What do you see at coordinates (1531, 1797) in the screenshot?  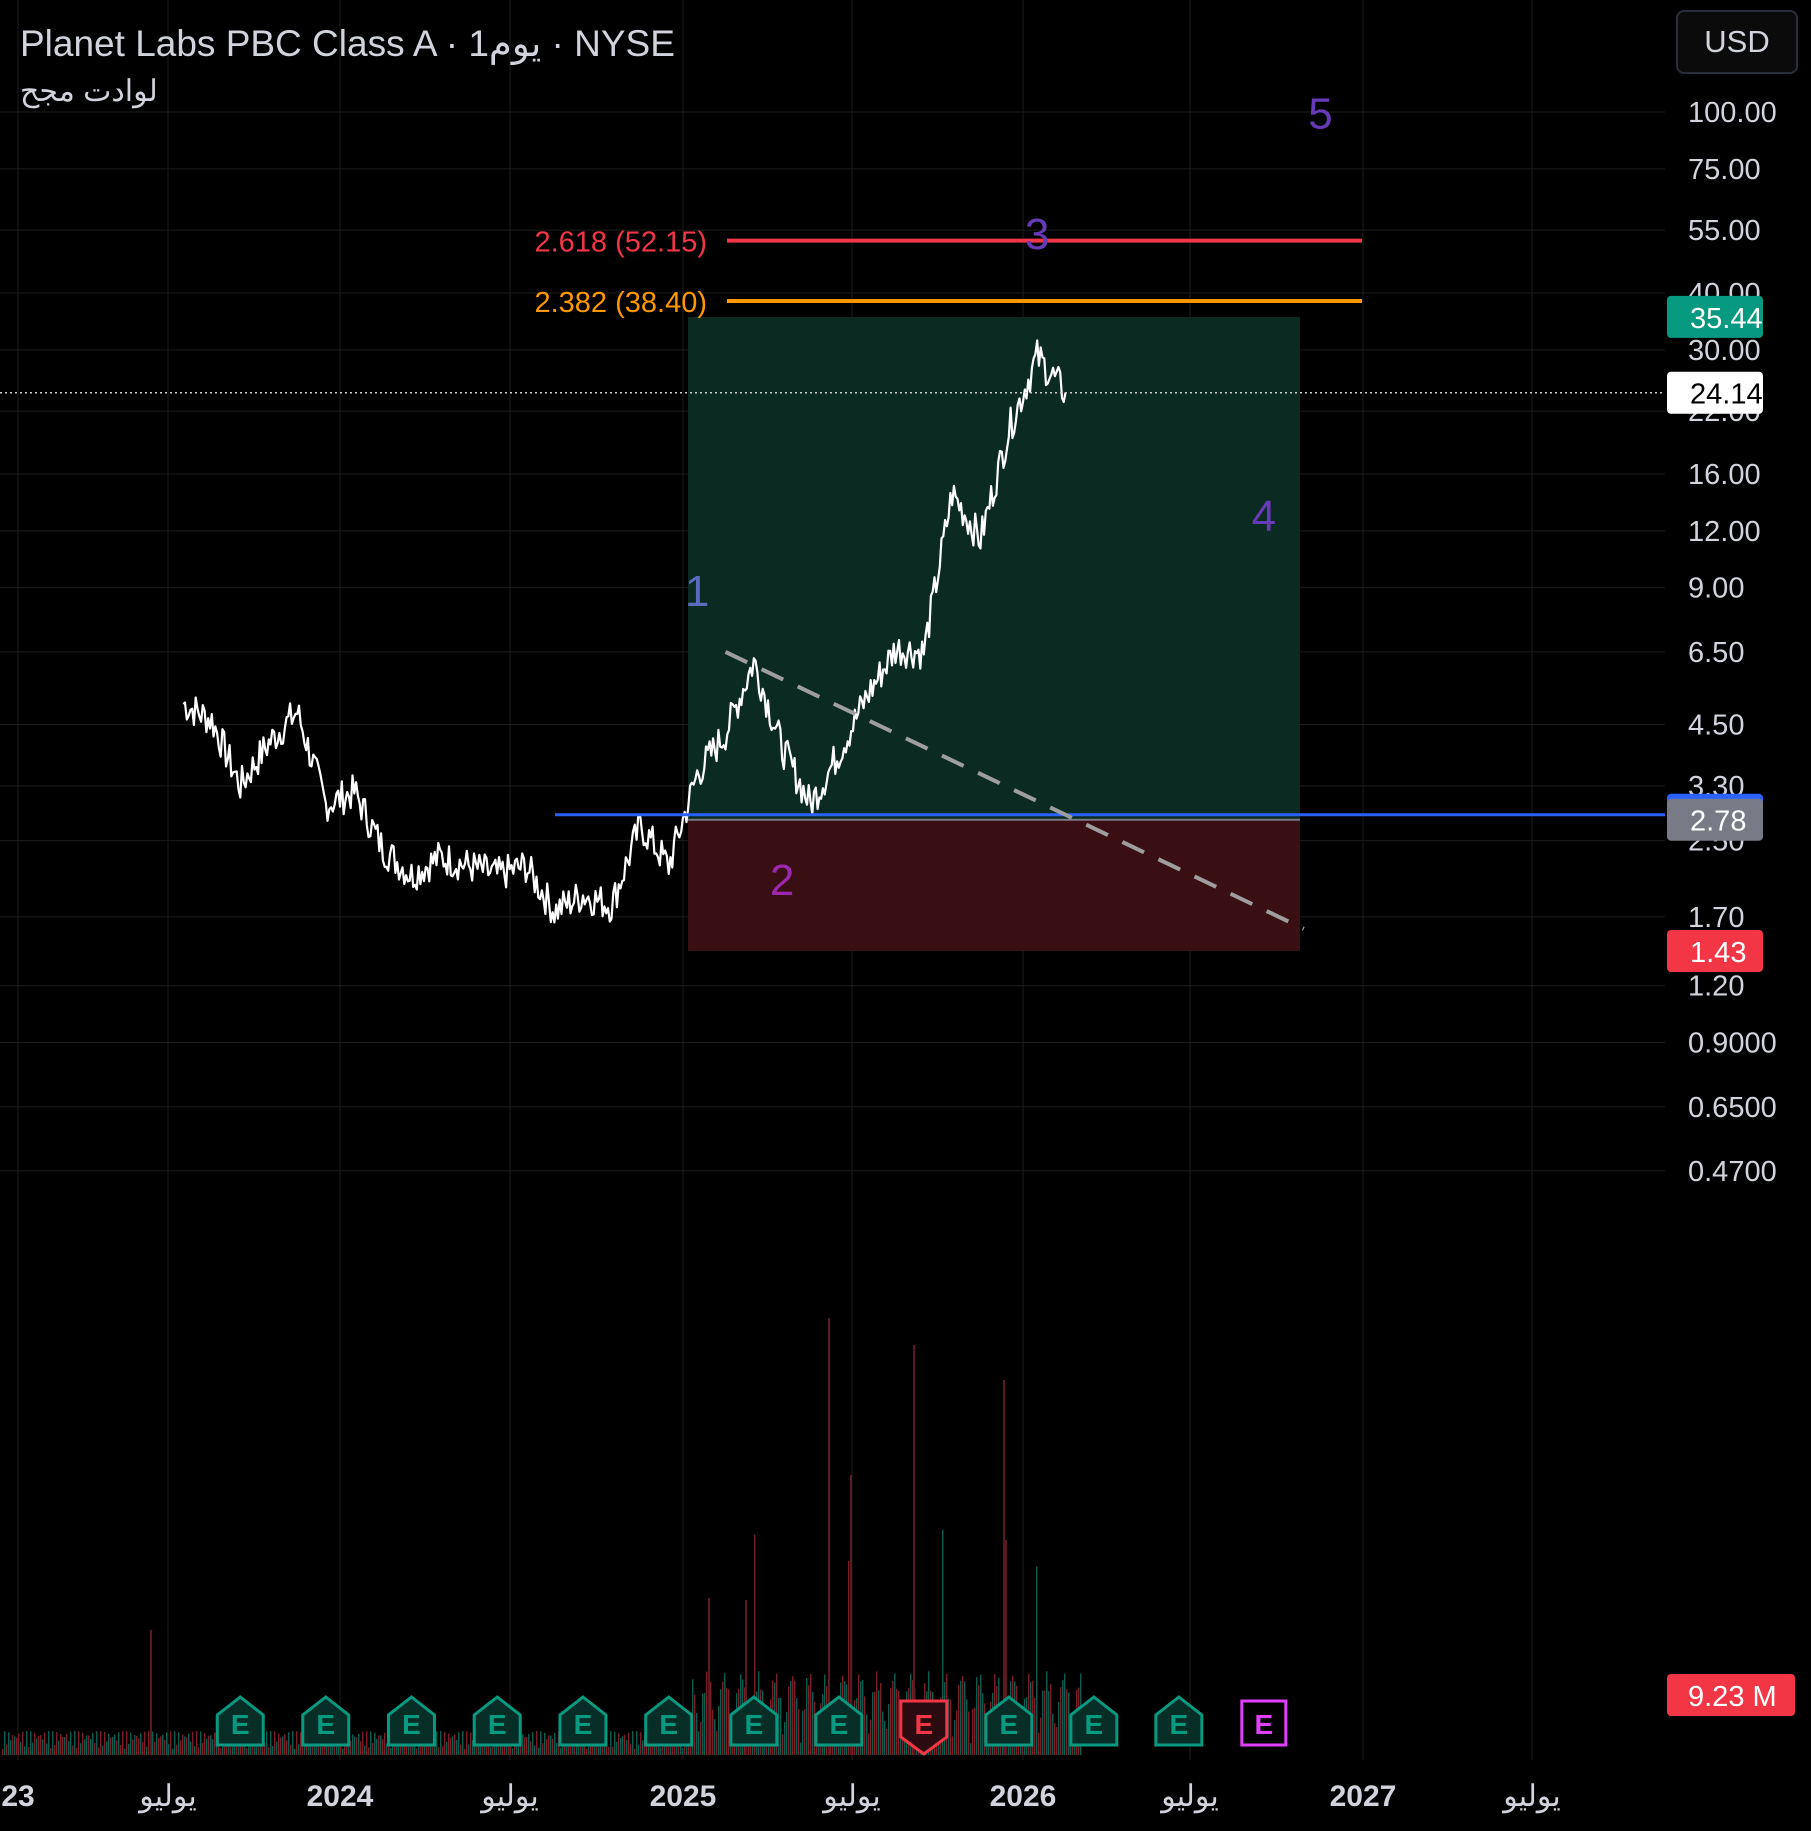 I see `x-tick-label: يوليو` at bounding box center [1531, 1797].